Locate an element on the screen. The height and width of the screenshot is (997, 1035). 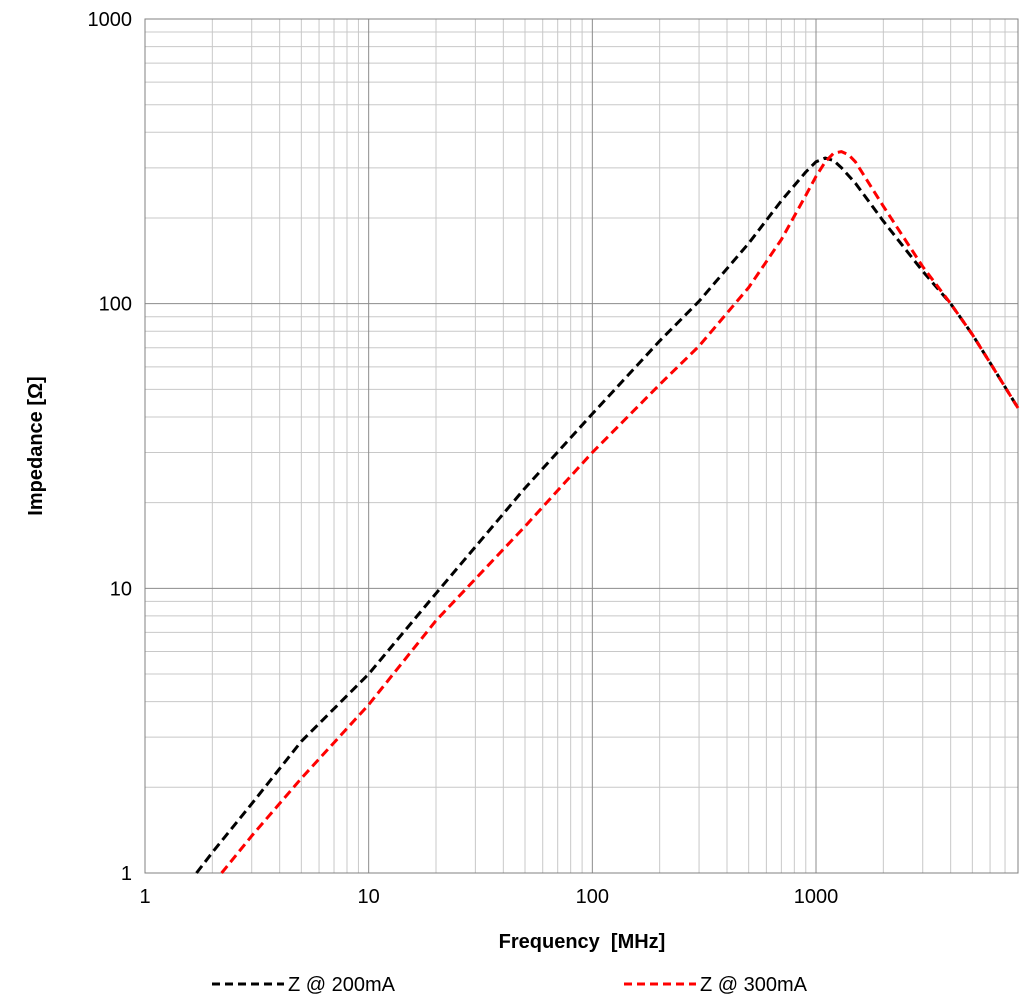
x-axis-title: Frequency [MHz] is located at coordinates (582, 942).